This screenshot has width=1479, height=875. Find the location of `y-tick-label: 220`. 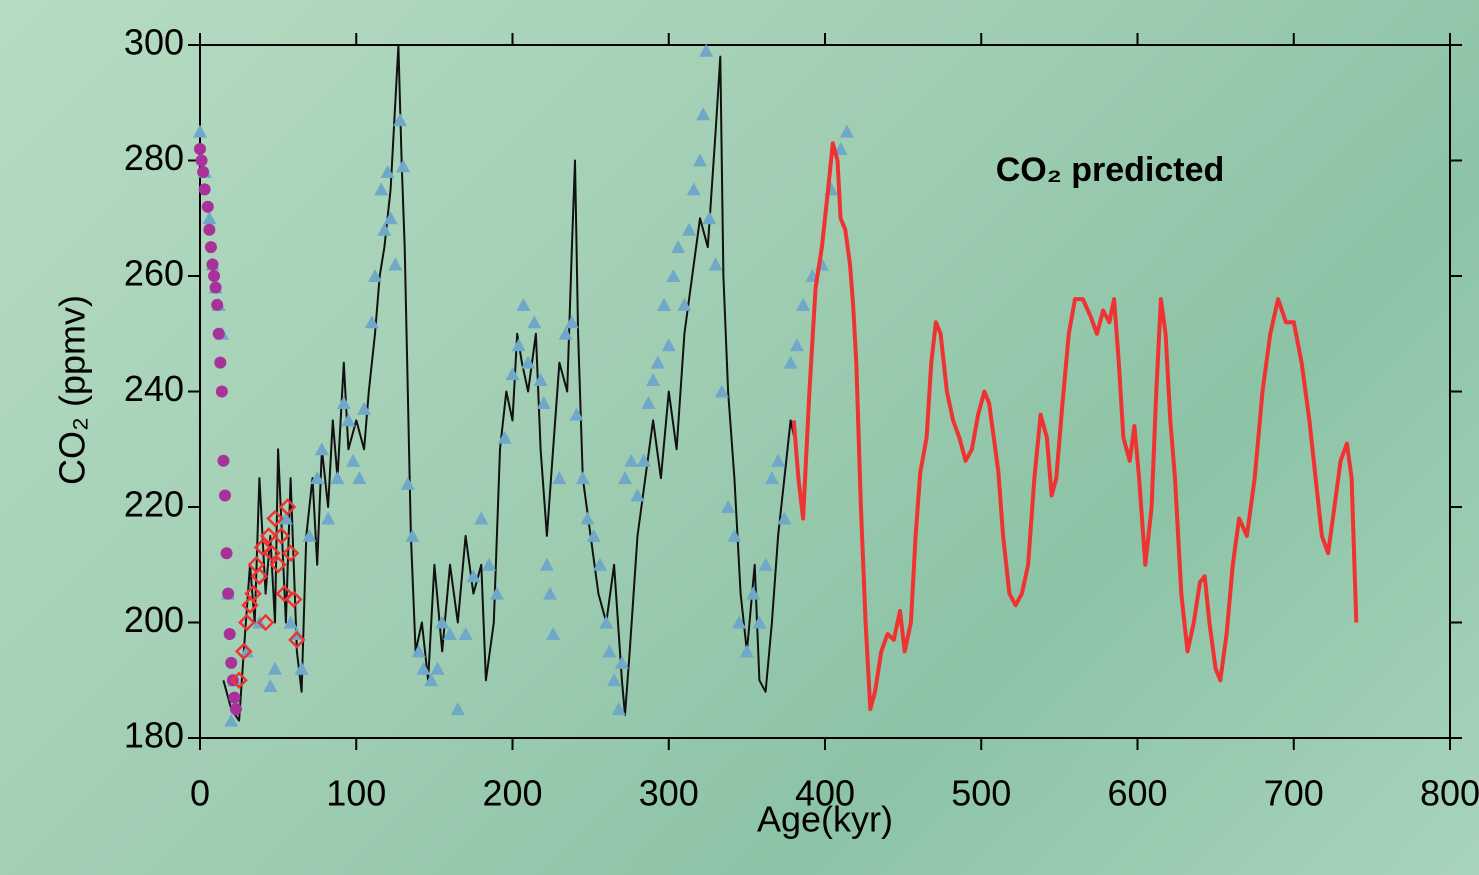

y-tick-label: 220 is located at coordinates (154, 504).